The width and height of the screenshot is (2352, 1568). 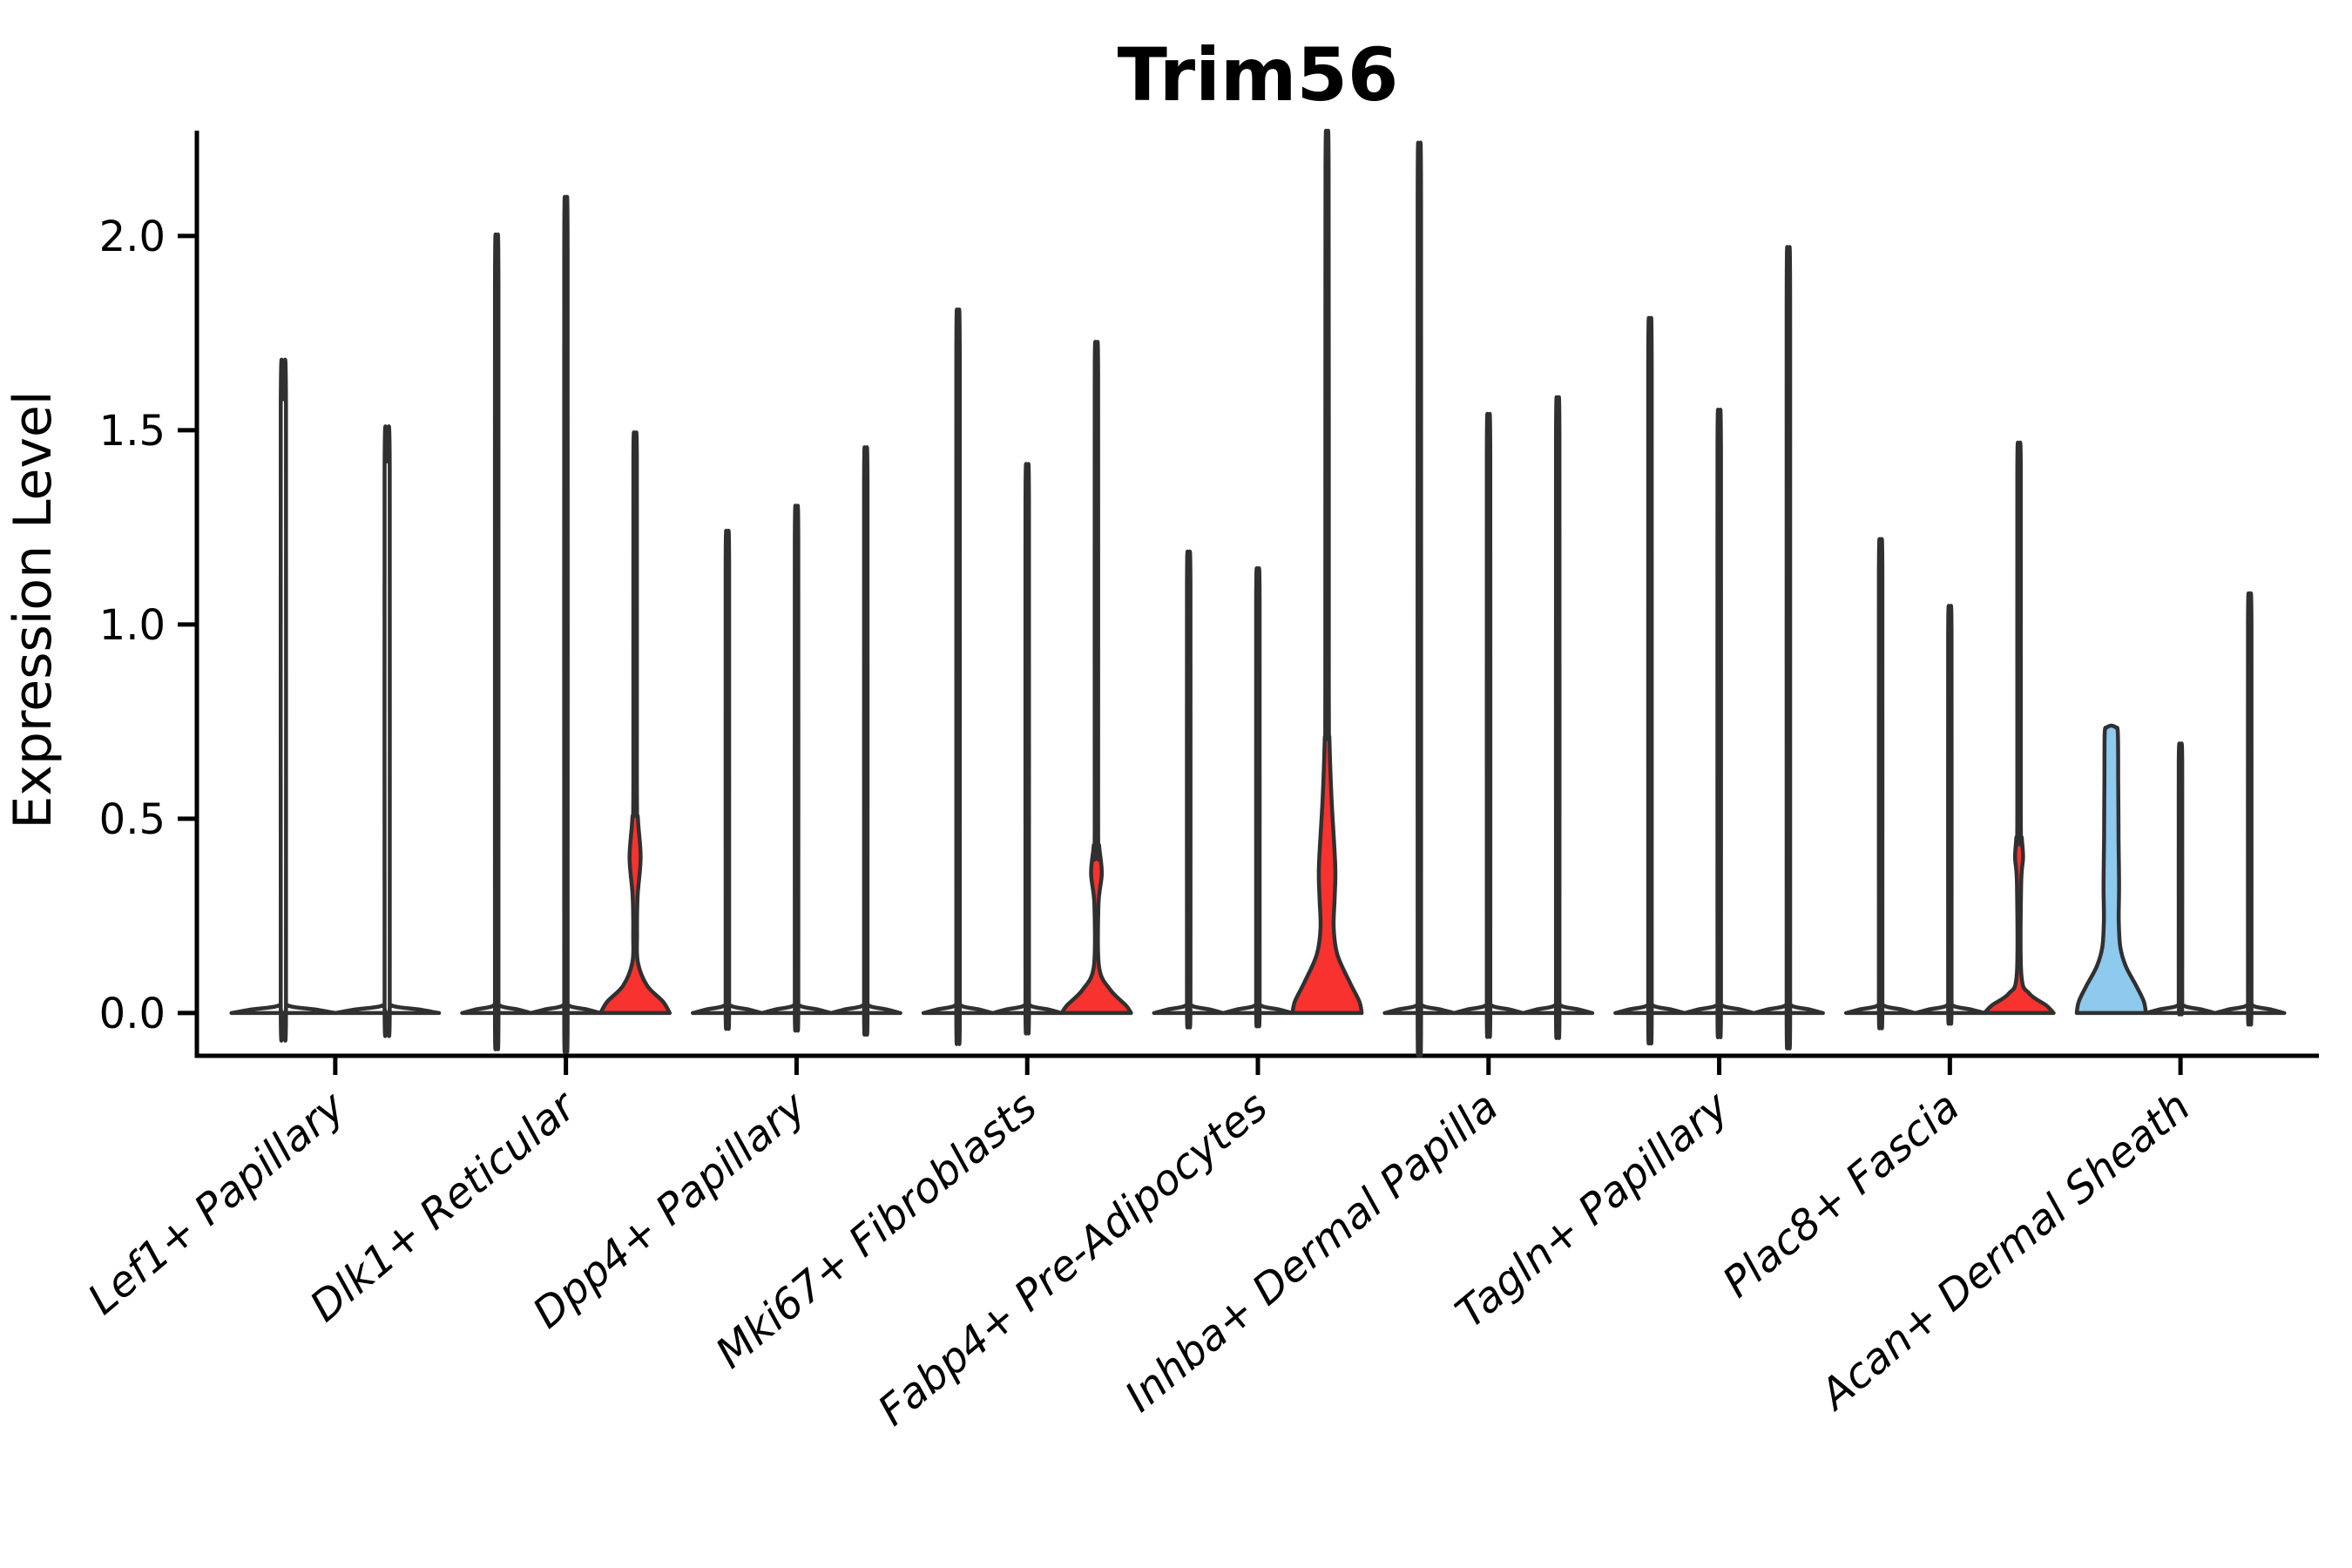 What do you see at coordinates (132, 820) in the screenshot?
I see `y-tick-label: 0.5` at bounding box center [132, 820].